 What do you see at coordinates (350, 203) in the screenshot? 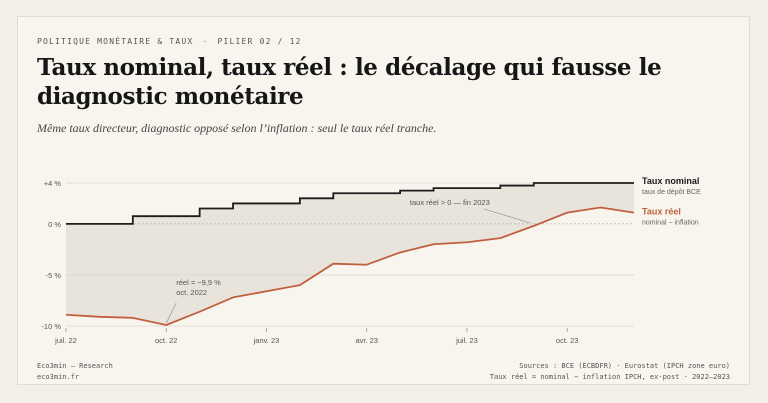
I see `series-line-nominal` at bounding box center [350, 203].